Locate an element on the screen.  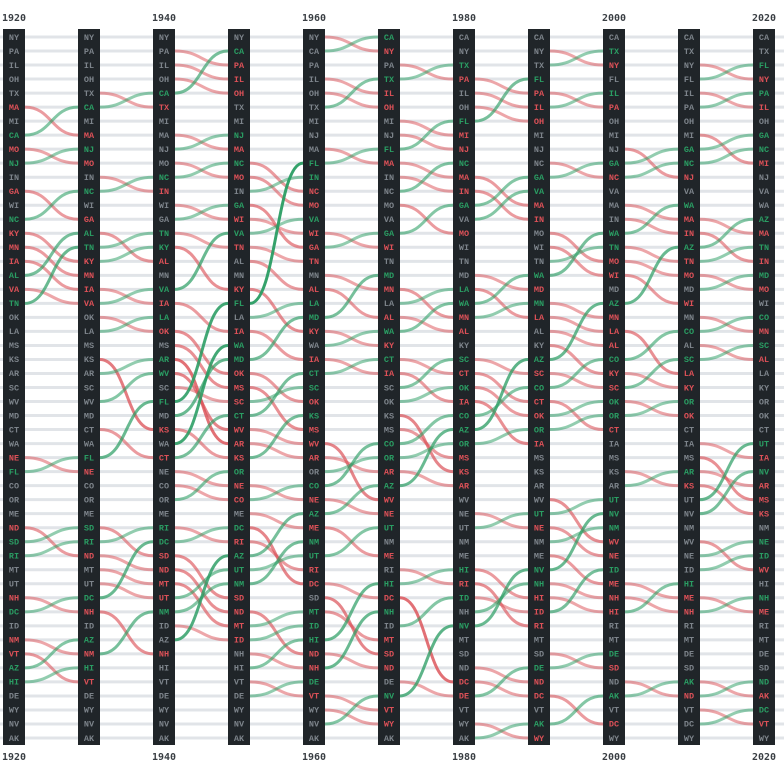
state-label: KS is located at coordinates (314, 416).